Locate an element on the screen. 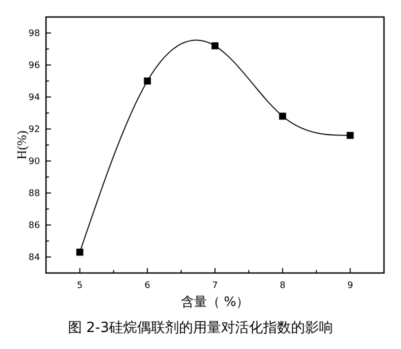 The height and width of the screenshot is (349, 401). x-tick-label: 5 is located at coordinates (79, 286).